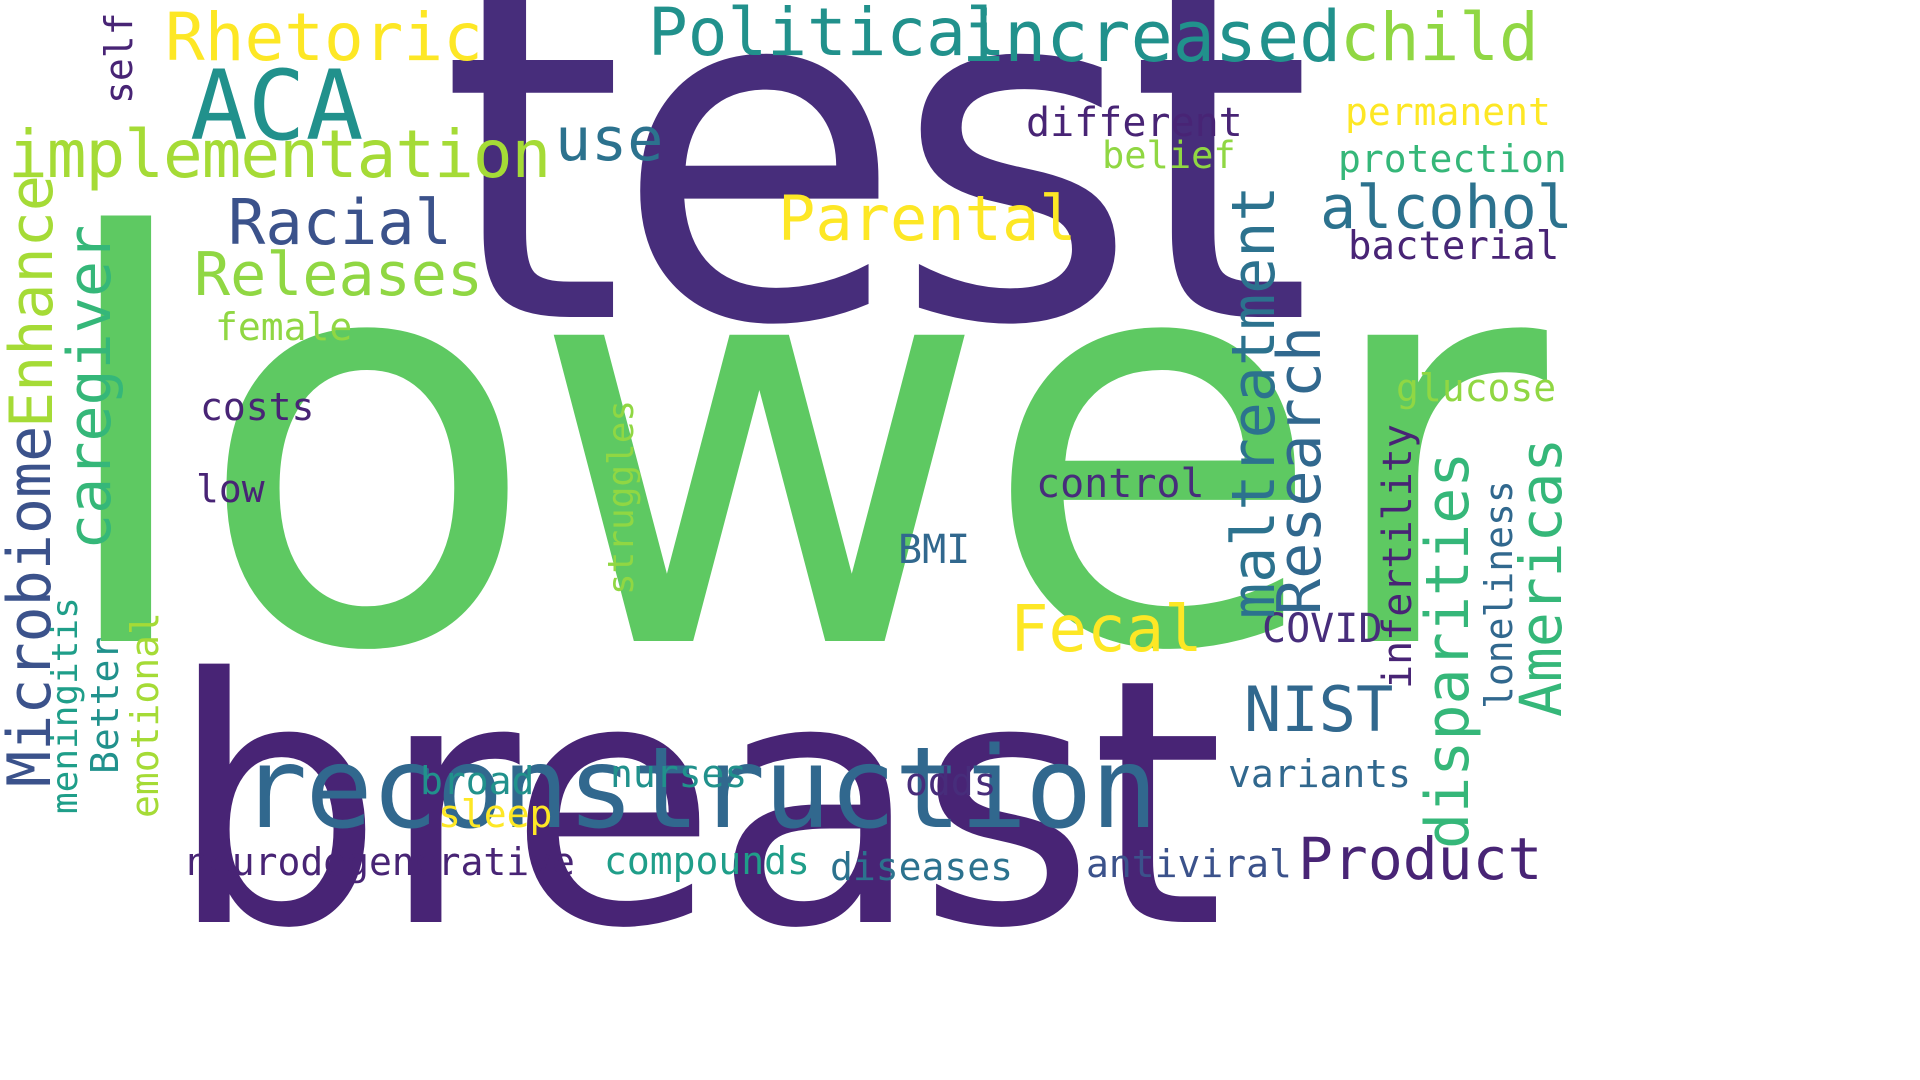 This screenshot has width=1920, height=1080. What do you see at coordinates (679, 774) in the screenshot?
I see `word-nurses: nurses` at bounding box center [679, 774].